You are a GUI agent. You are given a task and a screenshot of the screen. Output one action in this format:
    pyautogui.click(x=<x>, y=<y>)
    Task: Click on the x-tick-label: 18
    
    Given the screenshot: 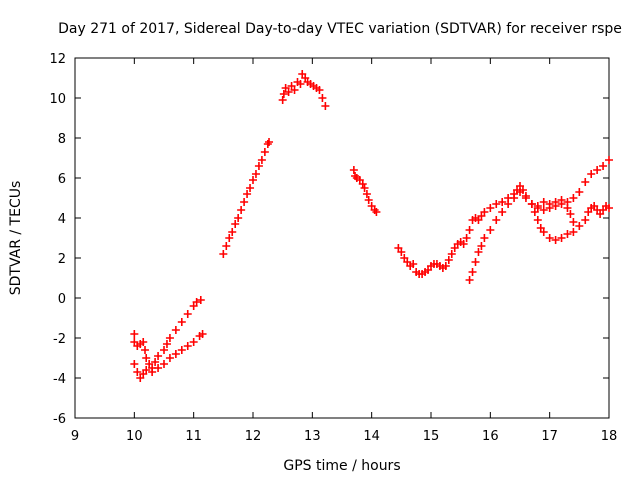 What is the action you would take?
    pyautogui.click(x=609, y=436)
    